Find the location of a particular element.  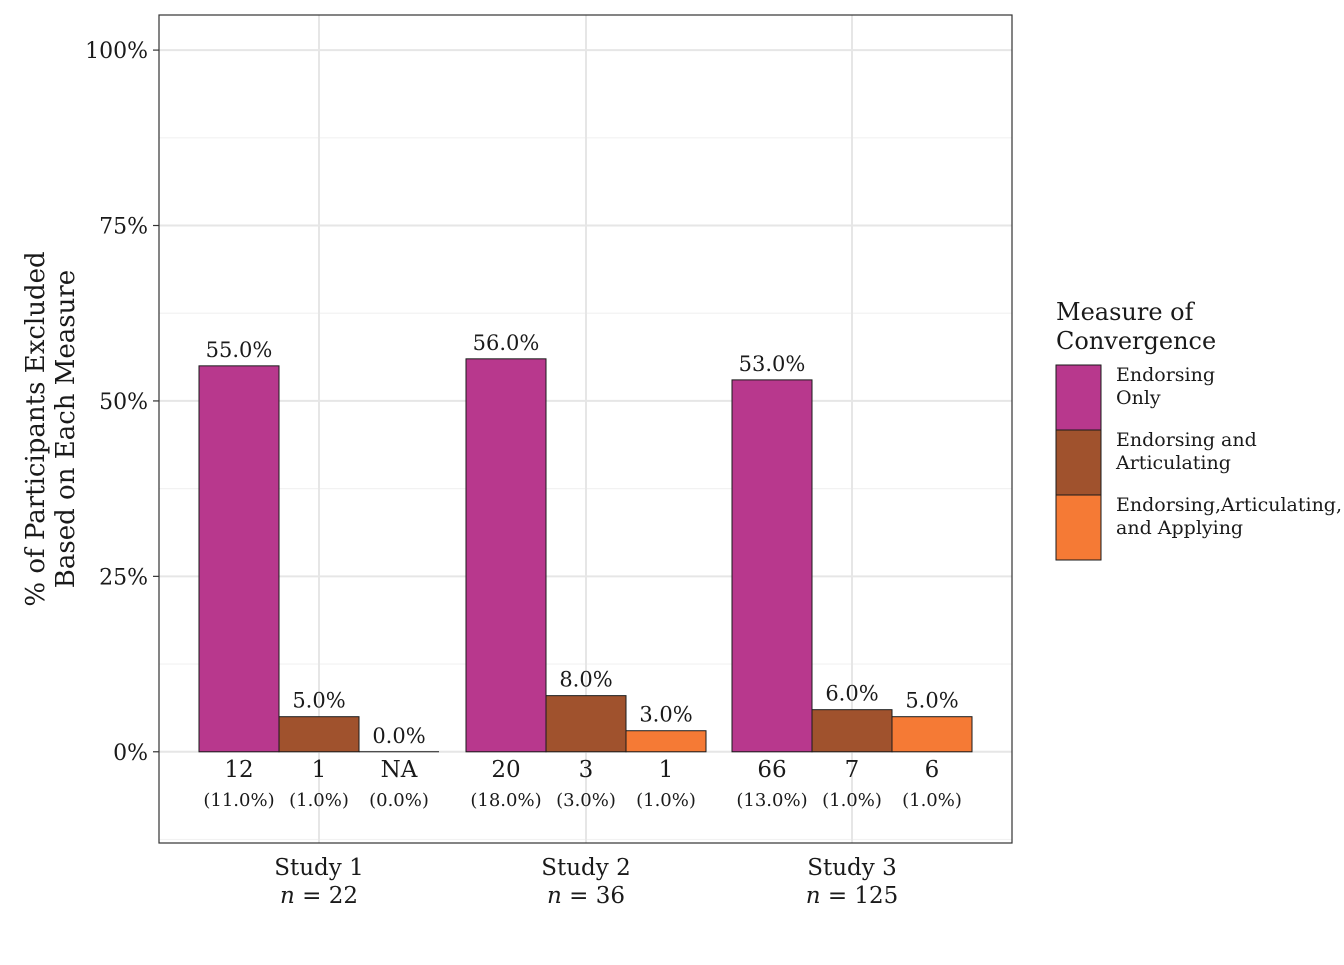

bar-count-label: 6 is located at coordinates (932, 770).